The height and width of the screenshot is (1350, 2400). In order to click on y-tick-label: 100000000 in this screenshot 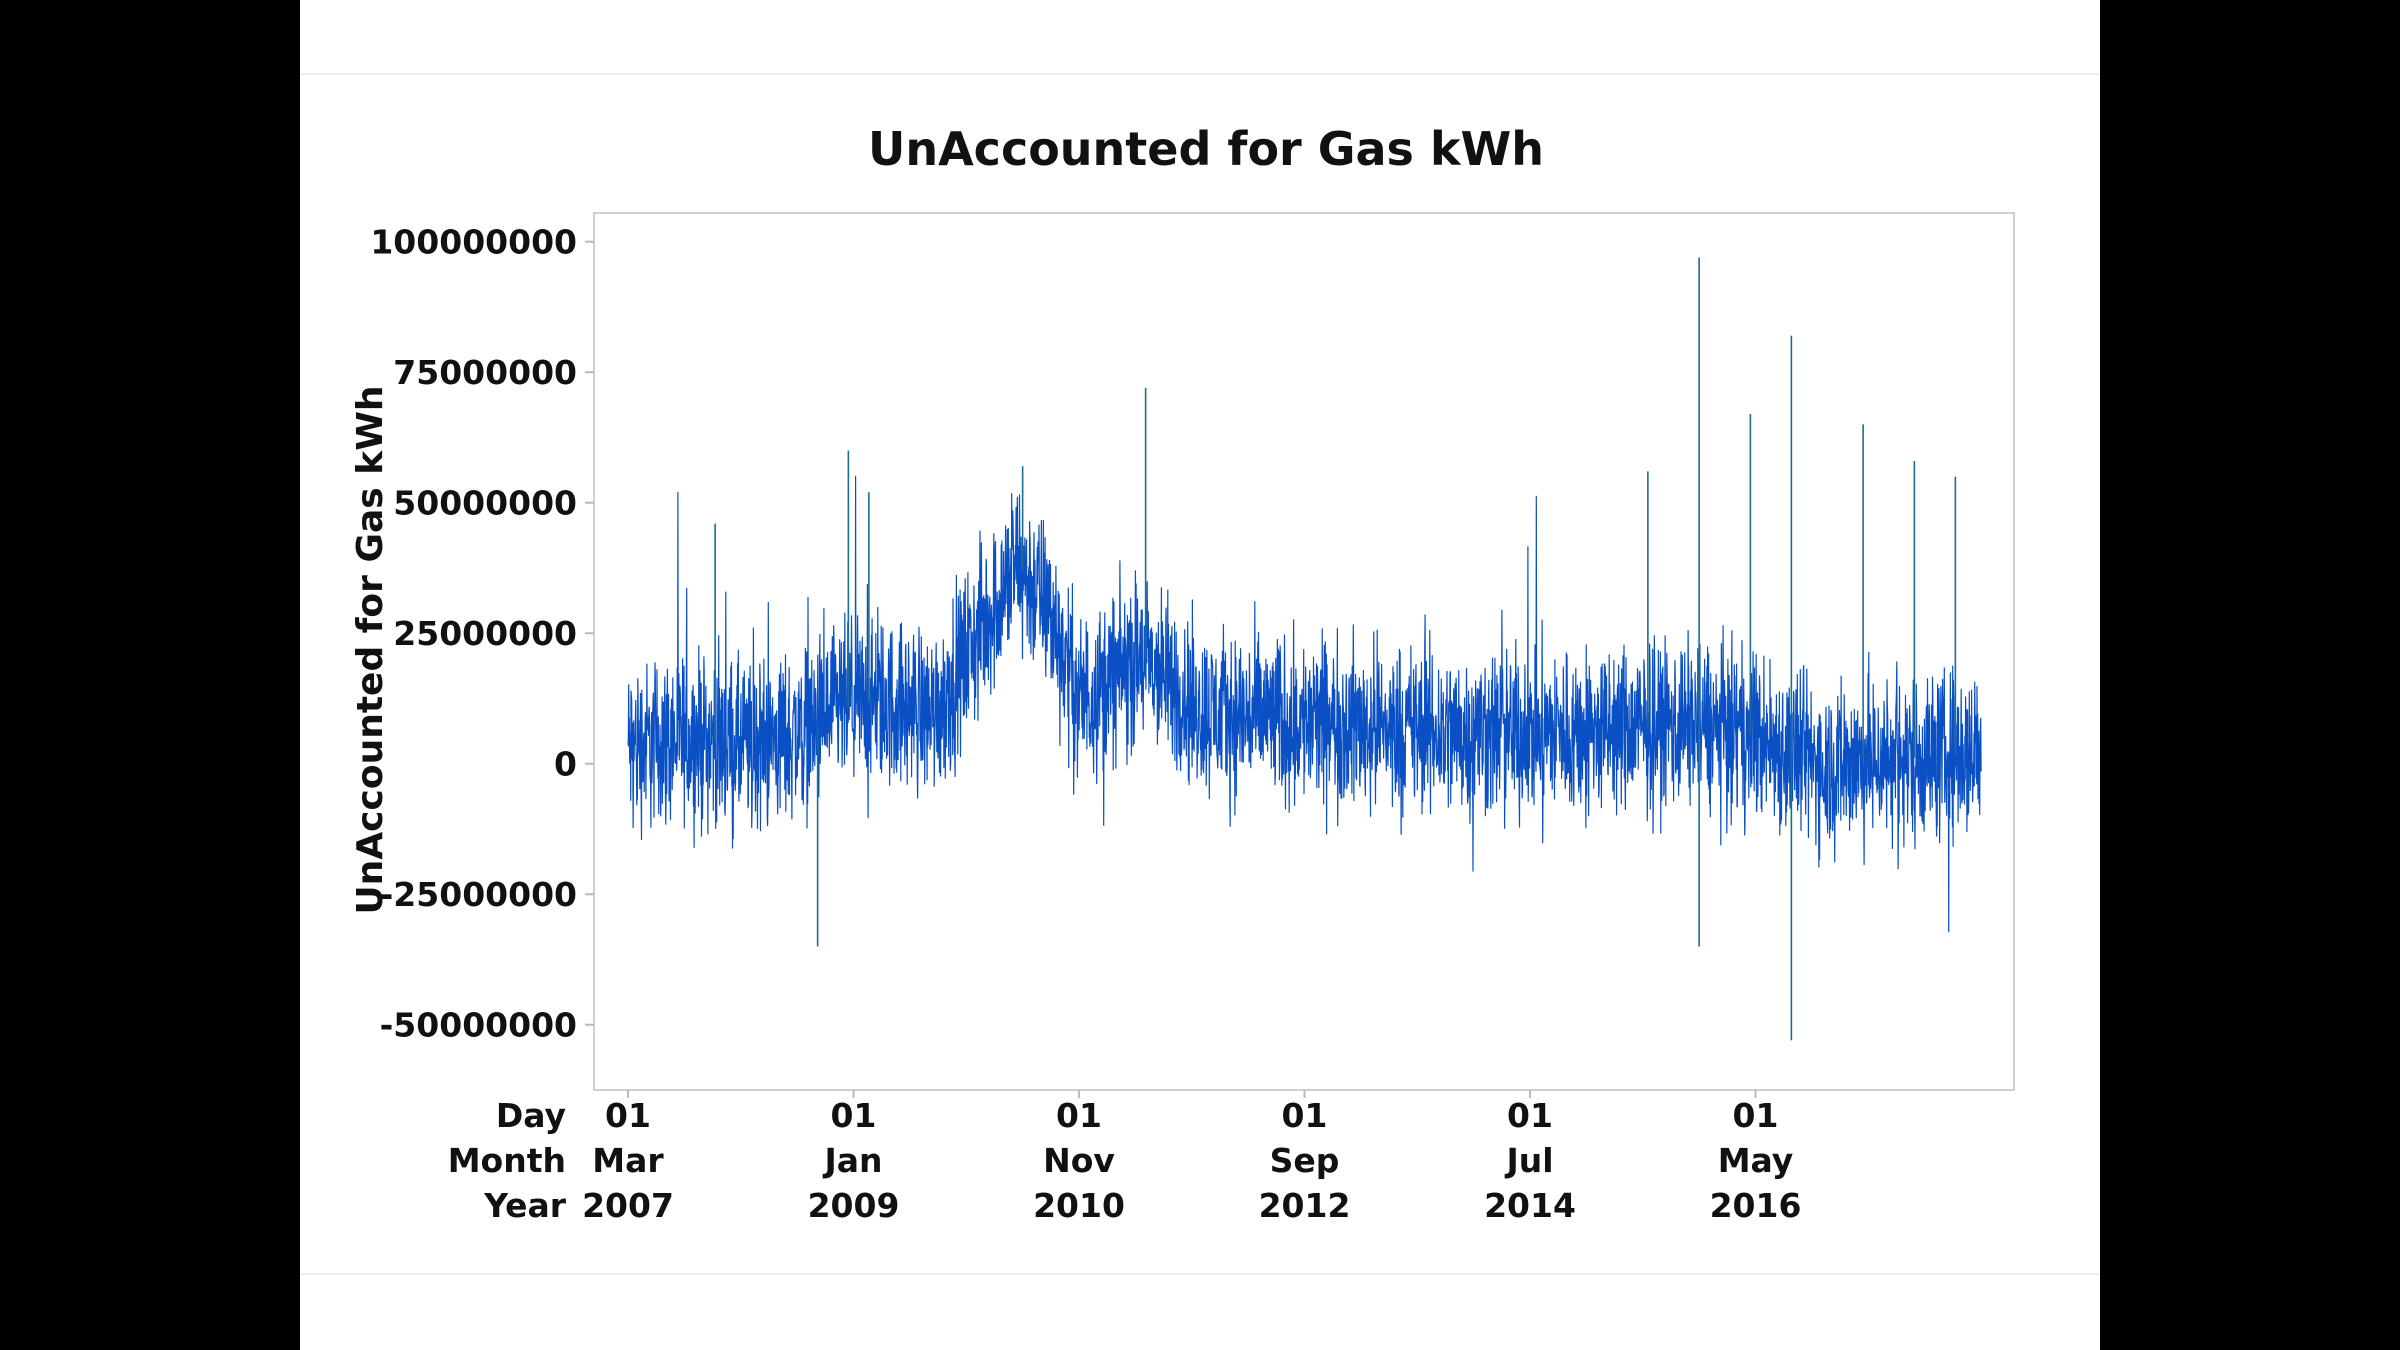, I will do `click(473, 242)`.